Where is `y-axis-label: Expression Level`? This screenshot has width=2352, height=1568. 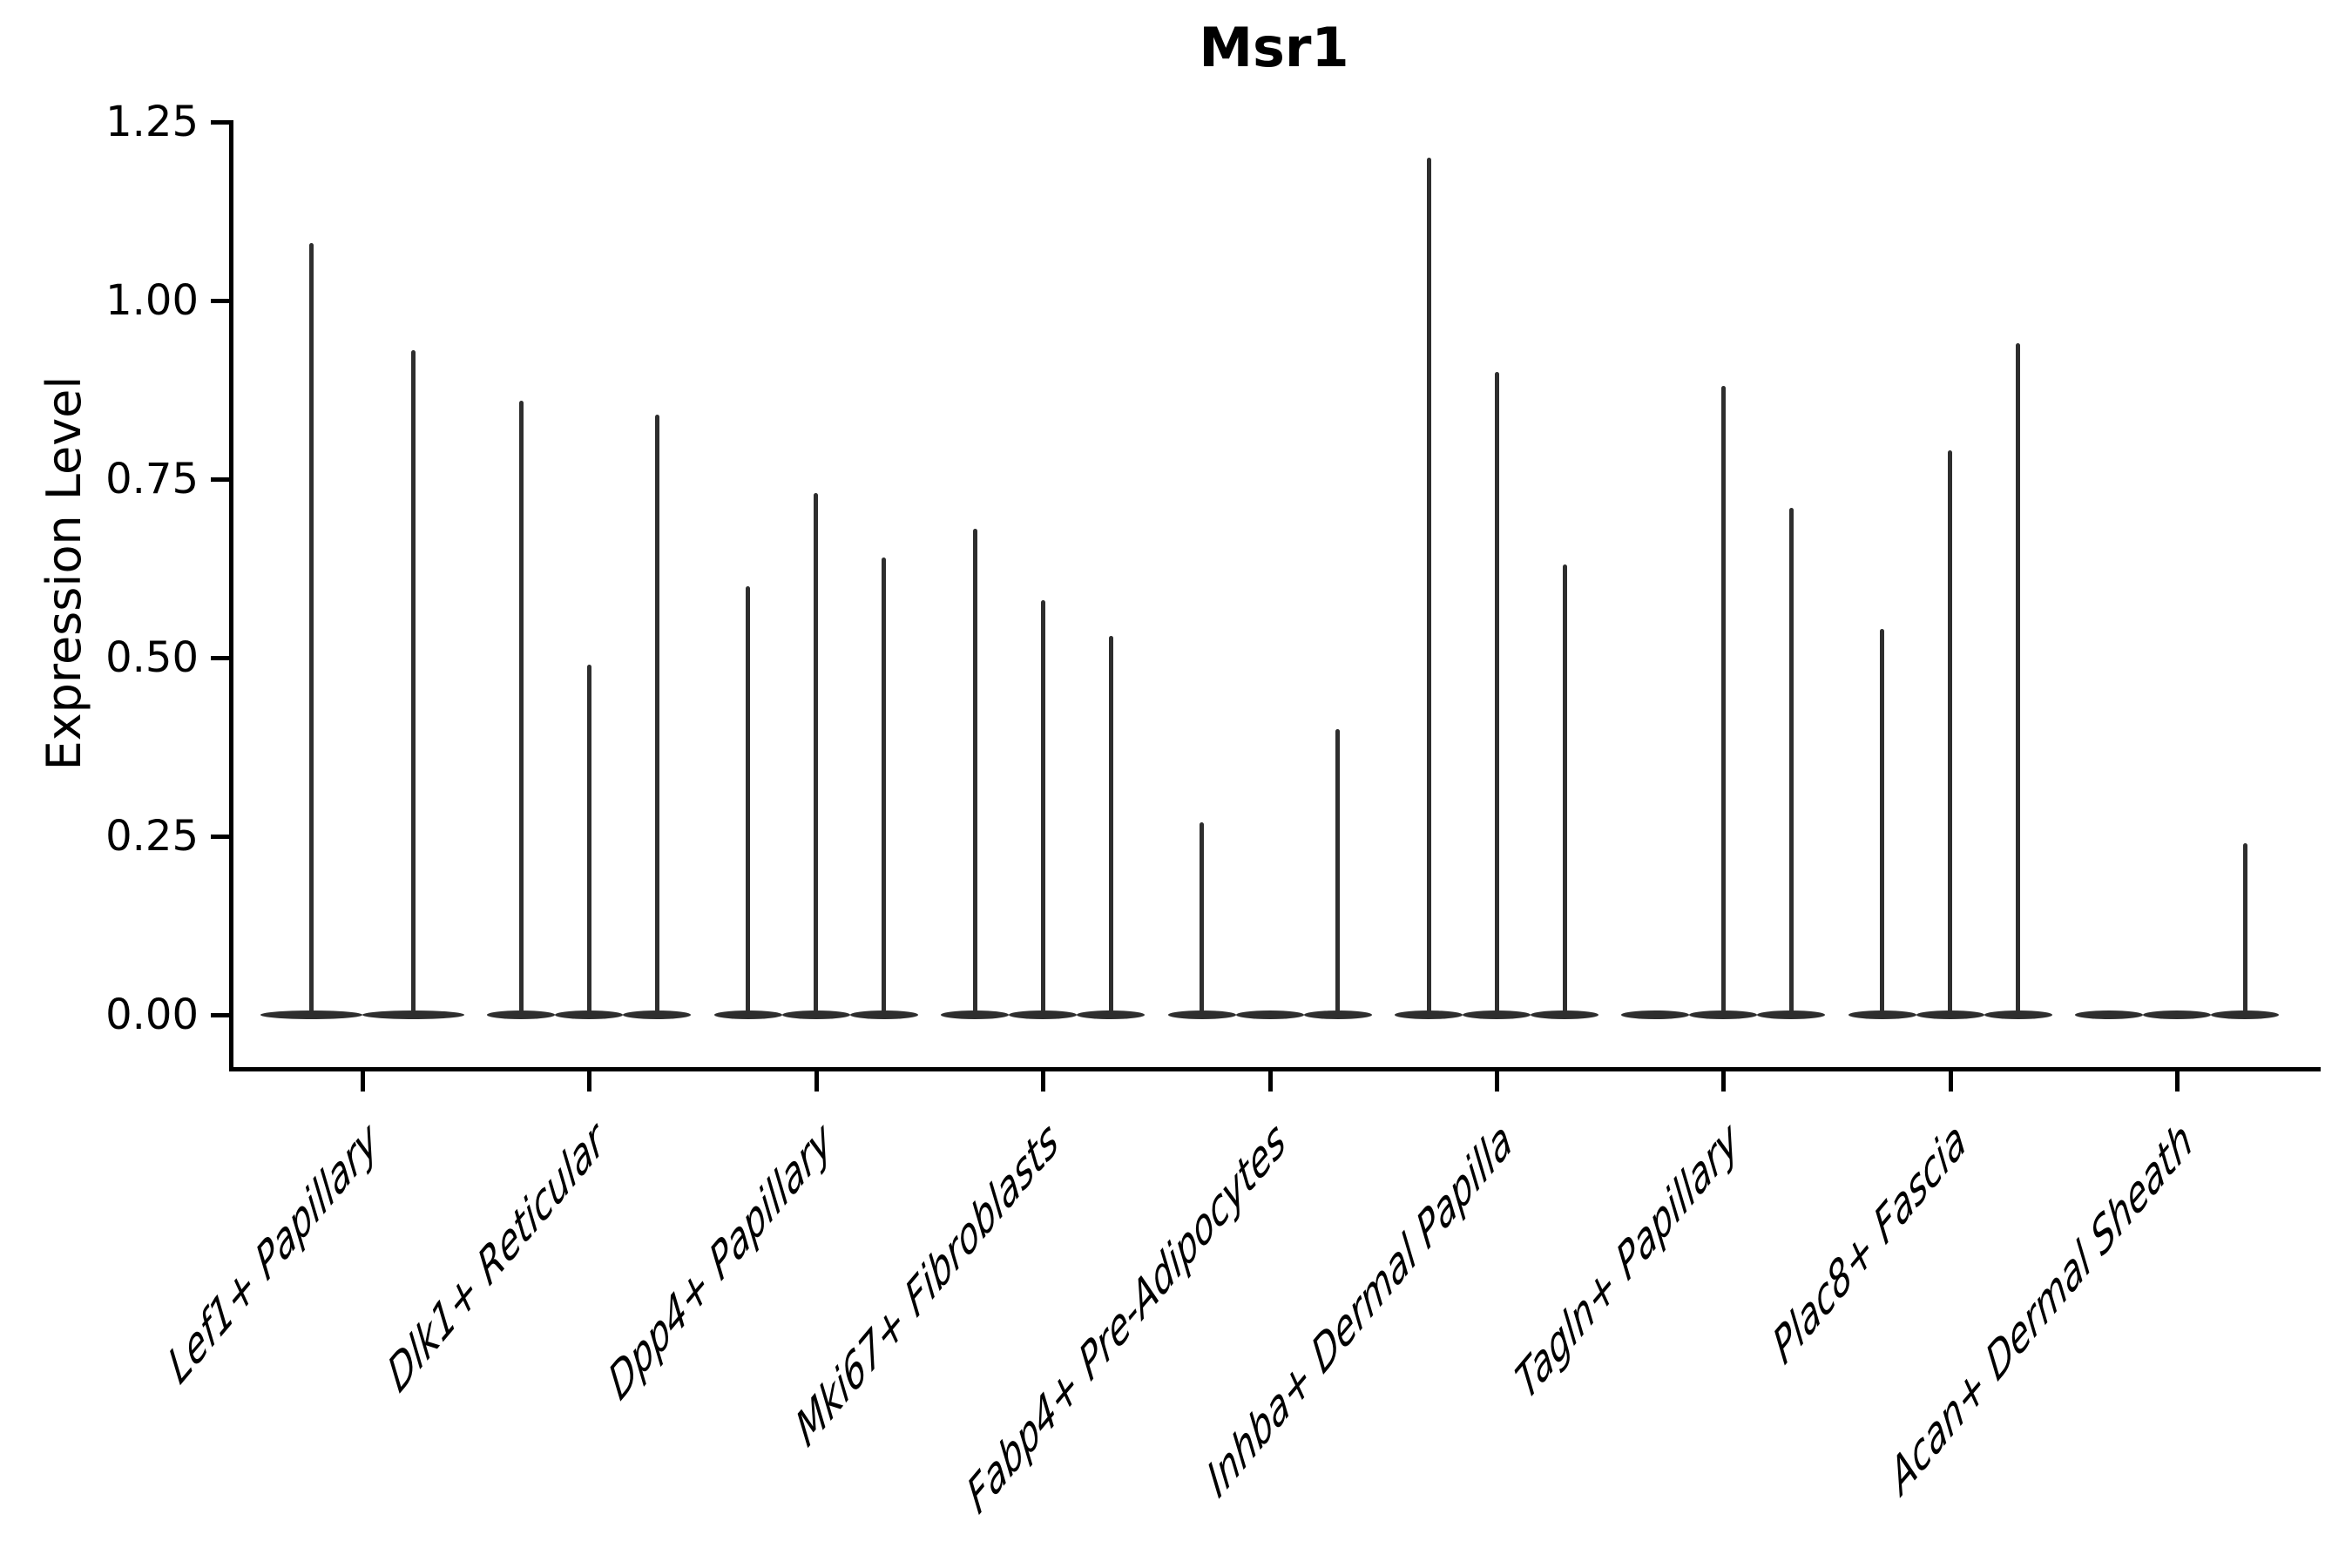 y-axis-label: Expression Level is located at coordinates (64, 573).